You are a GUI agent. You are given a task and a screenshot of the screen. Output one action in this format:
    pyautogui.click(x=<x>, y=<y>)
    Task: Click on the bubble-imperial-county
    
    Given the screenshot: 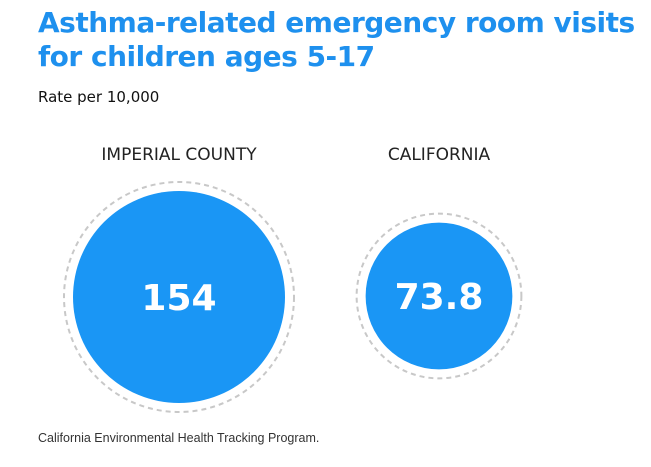 What is the action you would take?
    pyautogui.click(x=179, y=297)
    